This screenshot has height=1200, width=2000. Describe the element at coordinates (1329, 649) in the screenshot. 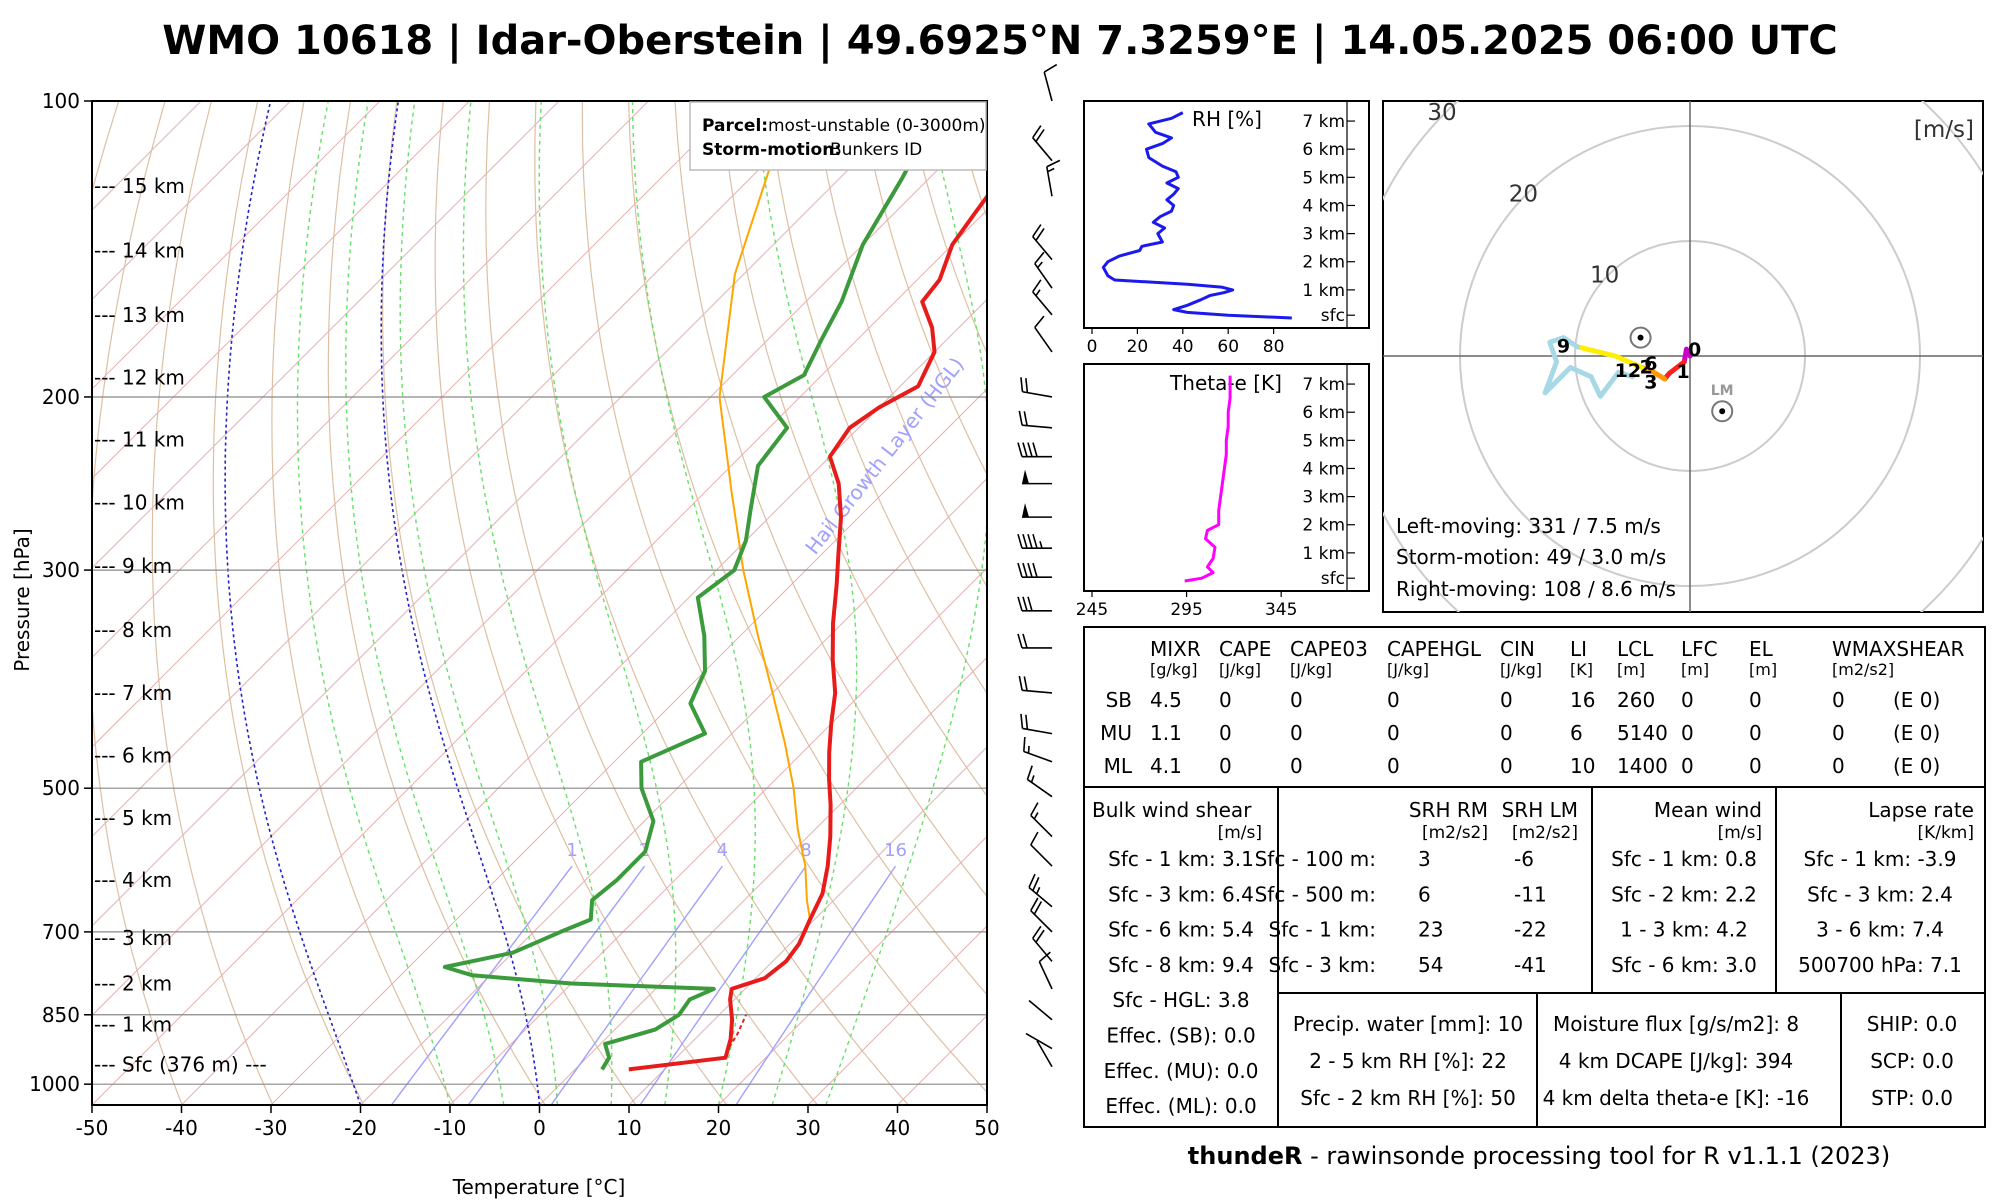

I see `parcel-col-header: CAPE03` at that location.